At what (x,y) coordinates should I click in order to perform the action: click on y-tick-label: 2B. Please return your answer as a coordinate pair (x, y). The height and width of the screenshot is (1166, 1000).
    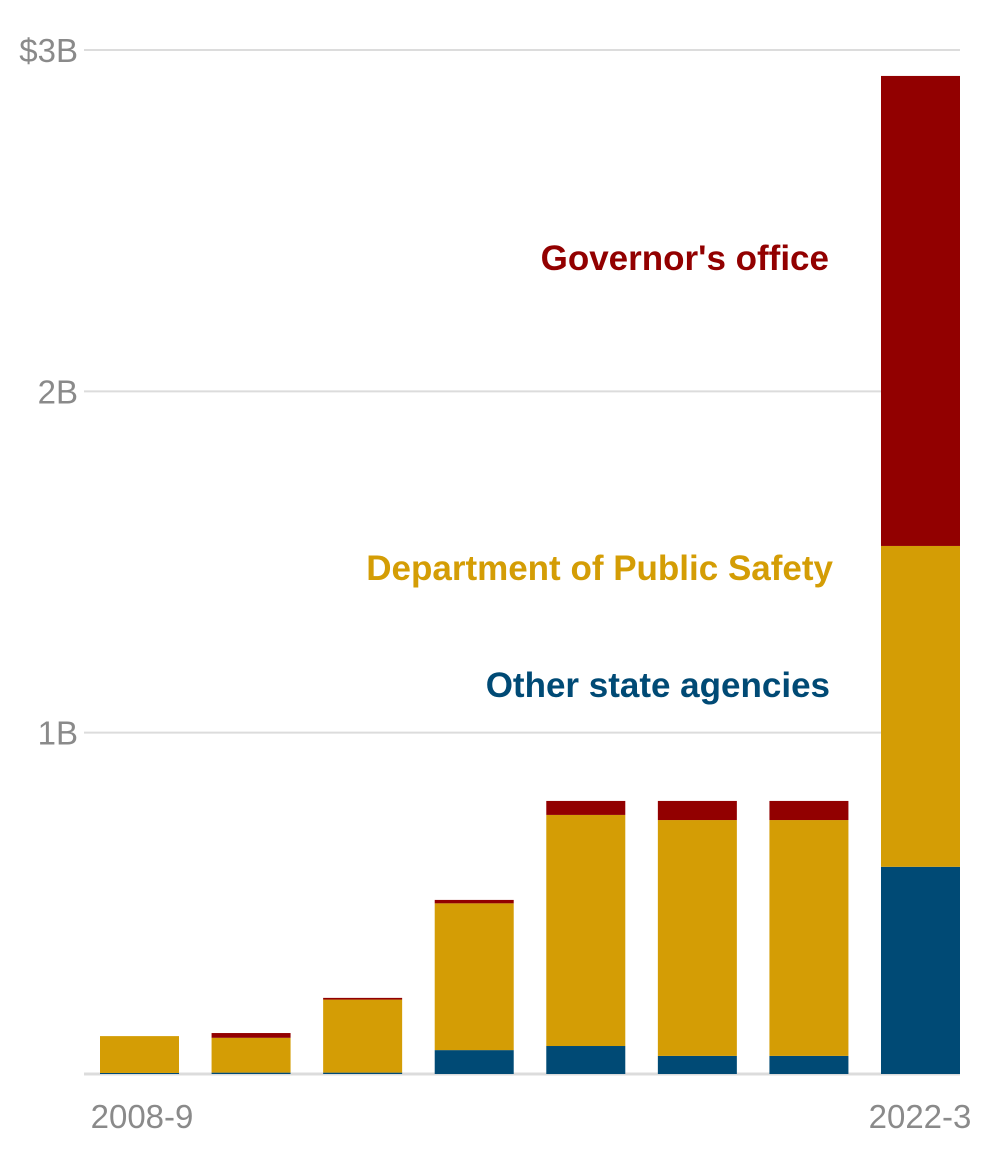
    Looking at the image, I should click on (58, 391).